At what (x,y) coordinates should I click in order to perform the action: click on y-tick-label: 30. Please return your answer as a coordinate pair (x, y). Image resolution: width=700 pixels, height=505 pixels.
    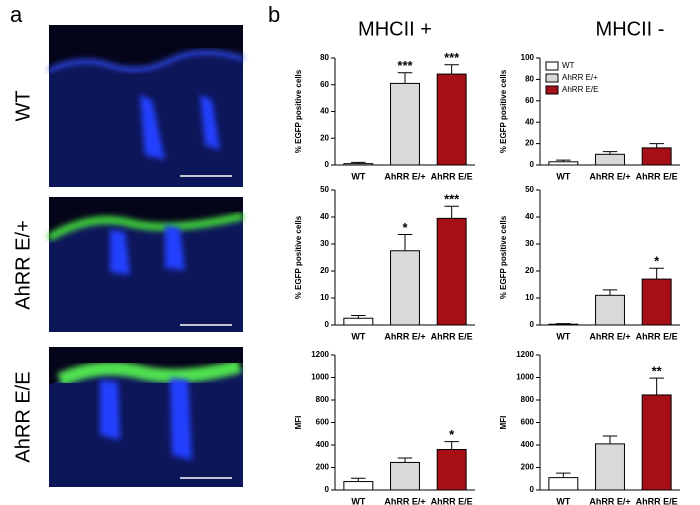
    Looking at the image, I should click on (529, 243).